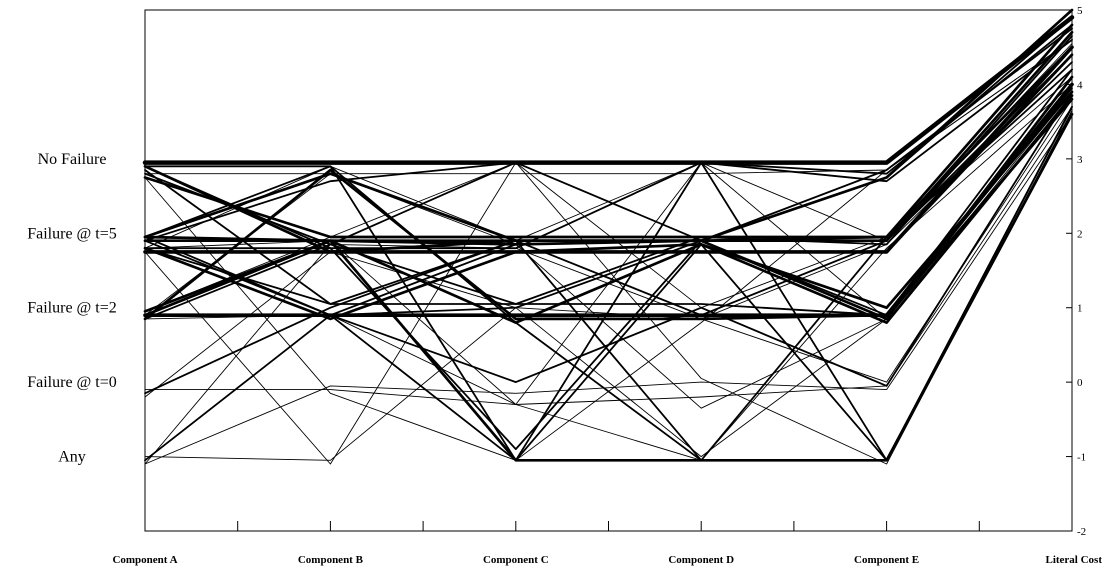 The image size is (1105, 574). Describe the element at coordinates (144, 560) in the screenshot. I see `axis-label-1: Component A` at that location.